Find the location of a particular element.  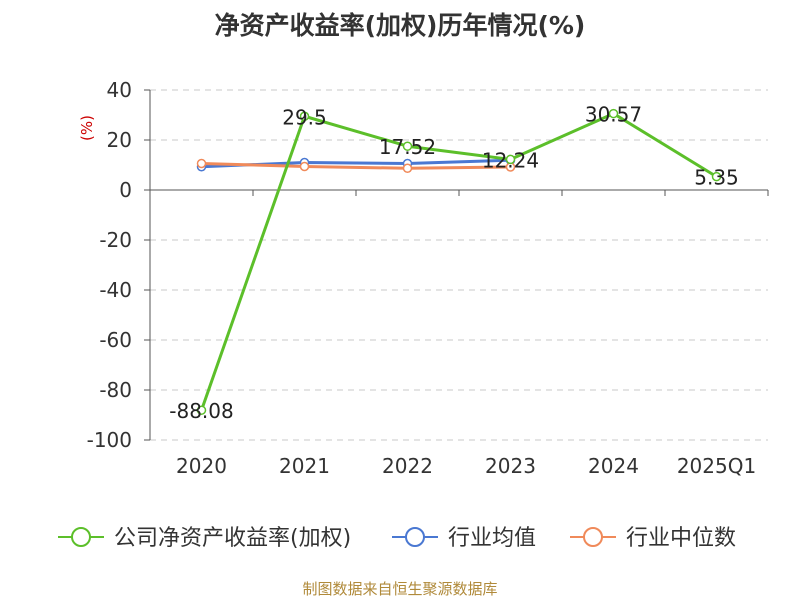

y-tick-label: -80 is located at coordinates (115, 390).